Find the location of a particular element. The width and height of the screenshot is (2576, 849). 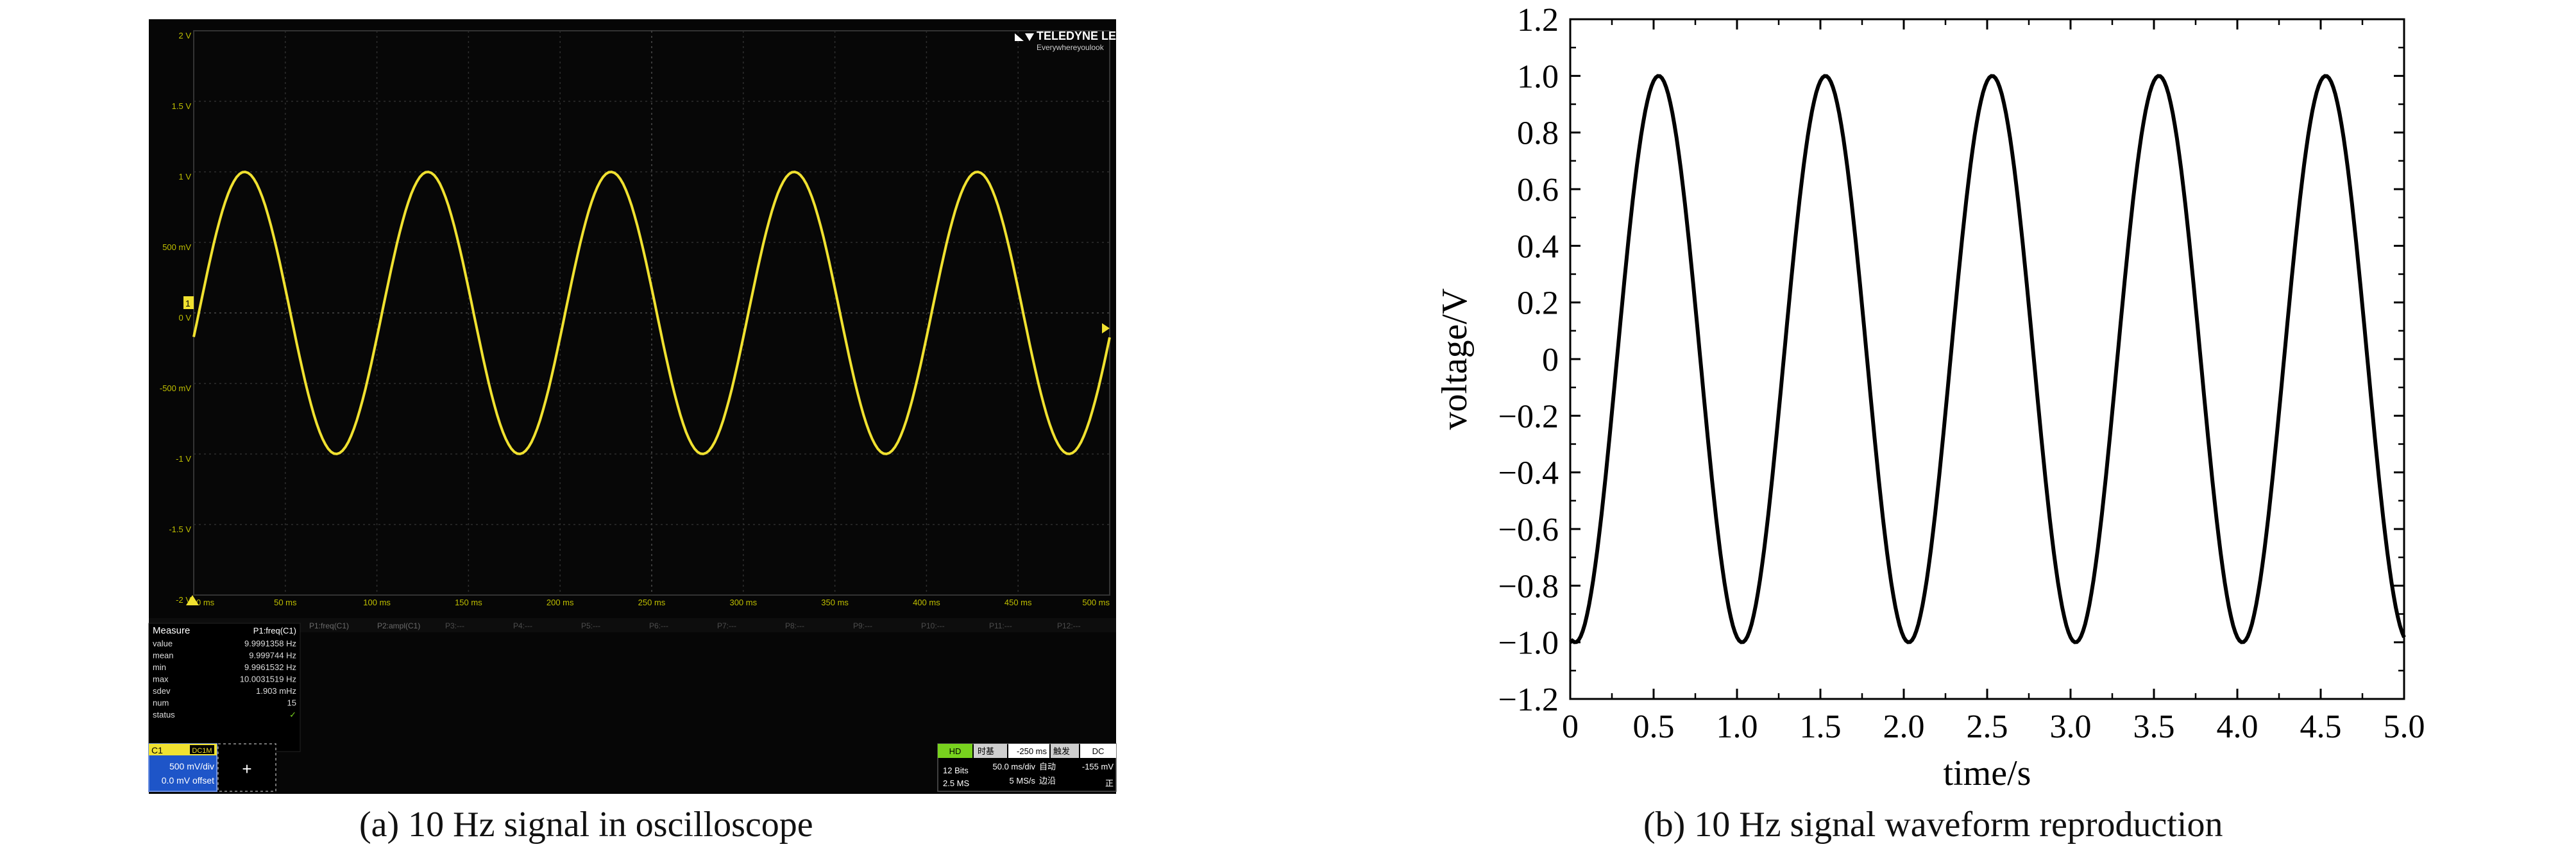

timebase-tab is located at coordinates (990, 751).